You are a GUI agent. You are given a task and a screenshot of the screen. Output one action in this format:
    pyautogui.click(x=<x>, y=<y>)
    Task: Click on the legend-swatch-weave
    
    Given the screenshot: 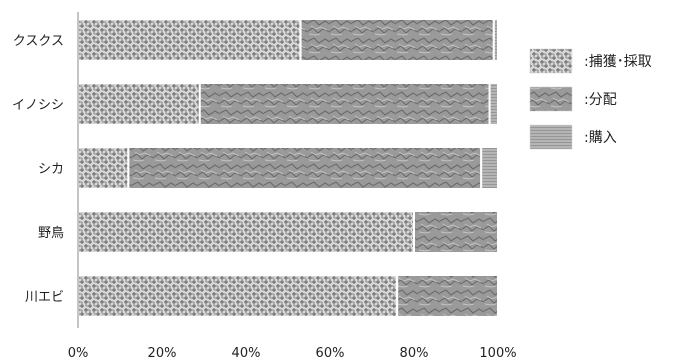 What is the action you would take?
    pyautogui.click(x=551, y=61)
    